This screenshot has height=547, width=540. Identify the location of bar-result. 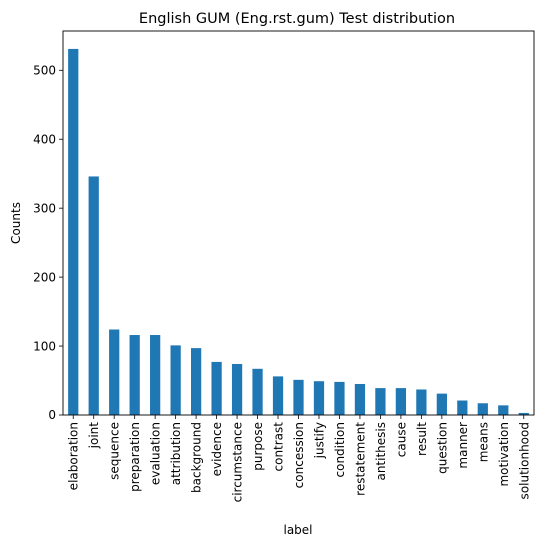
(421, 402).